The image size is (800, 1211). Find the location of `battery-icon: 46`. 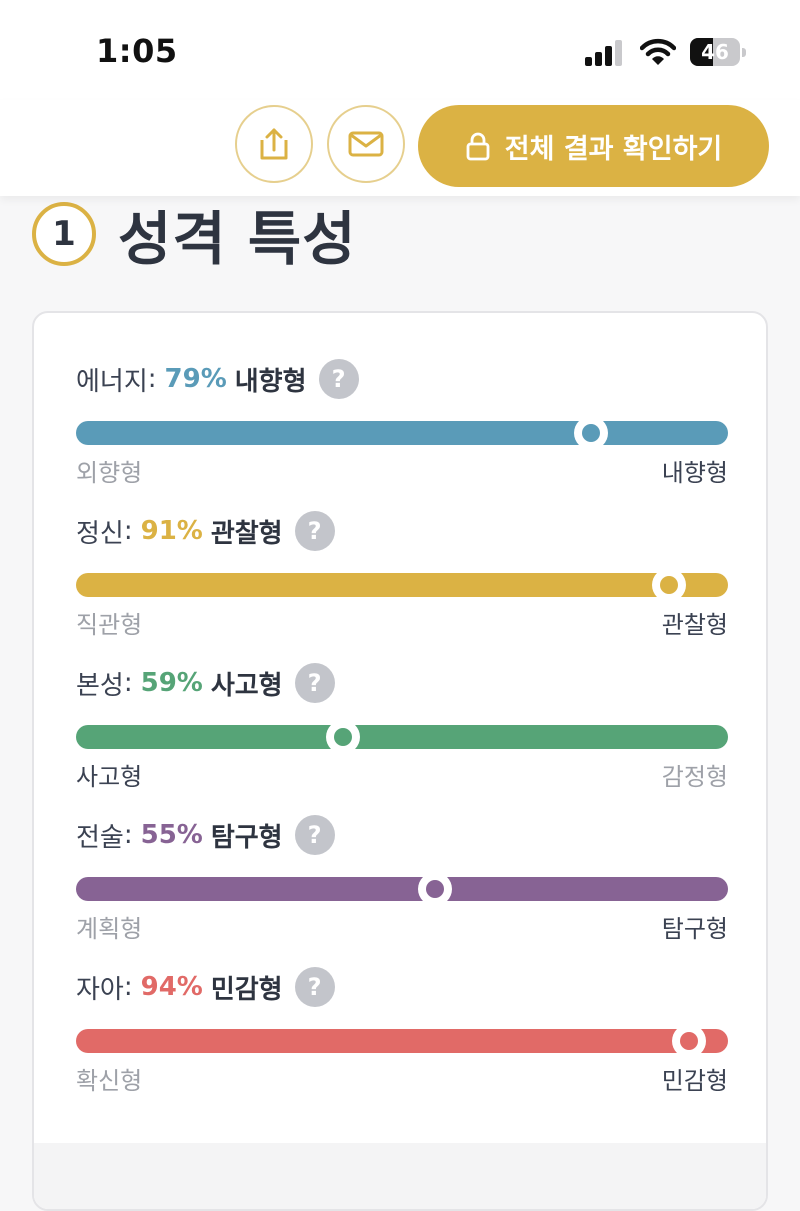

battery-icon: 46 is located at coordinates (719, 53).